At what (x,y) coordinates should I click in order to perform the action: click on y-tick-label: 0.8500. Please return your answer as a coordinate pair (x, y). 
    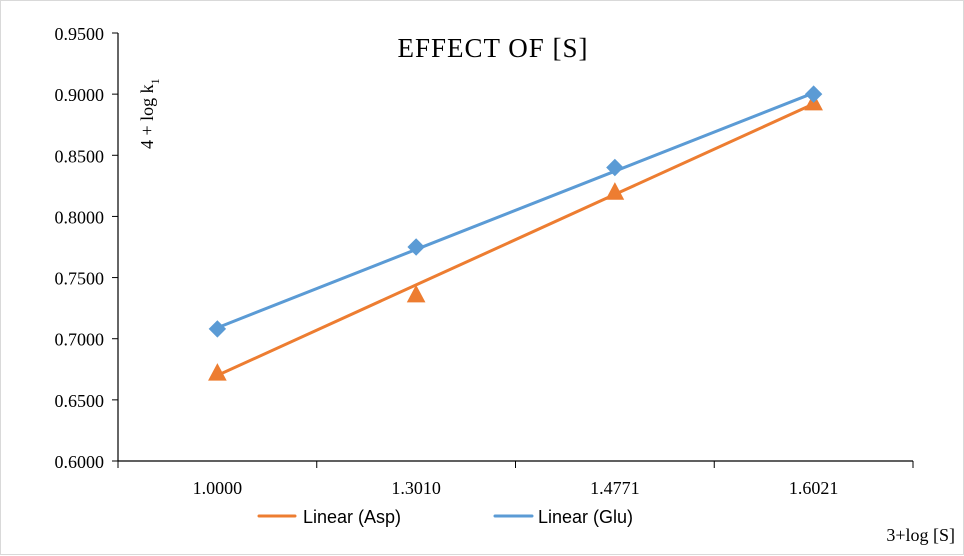
    Looking at the image, I should click on (80, 156).